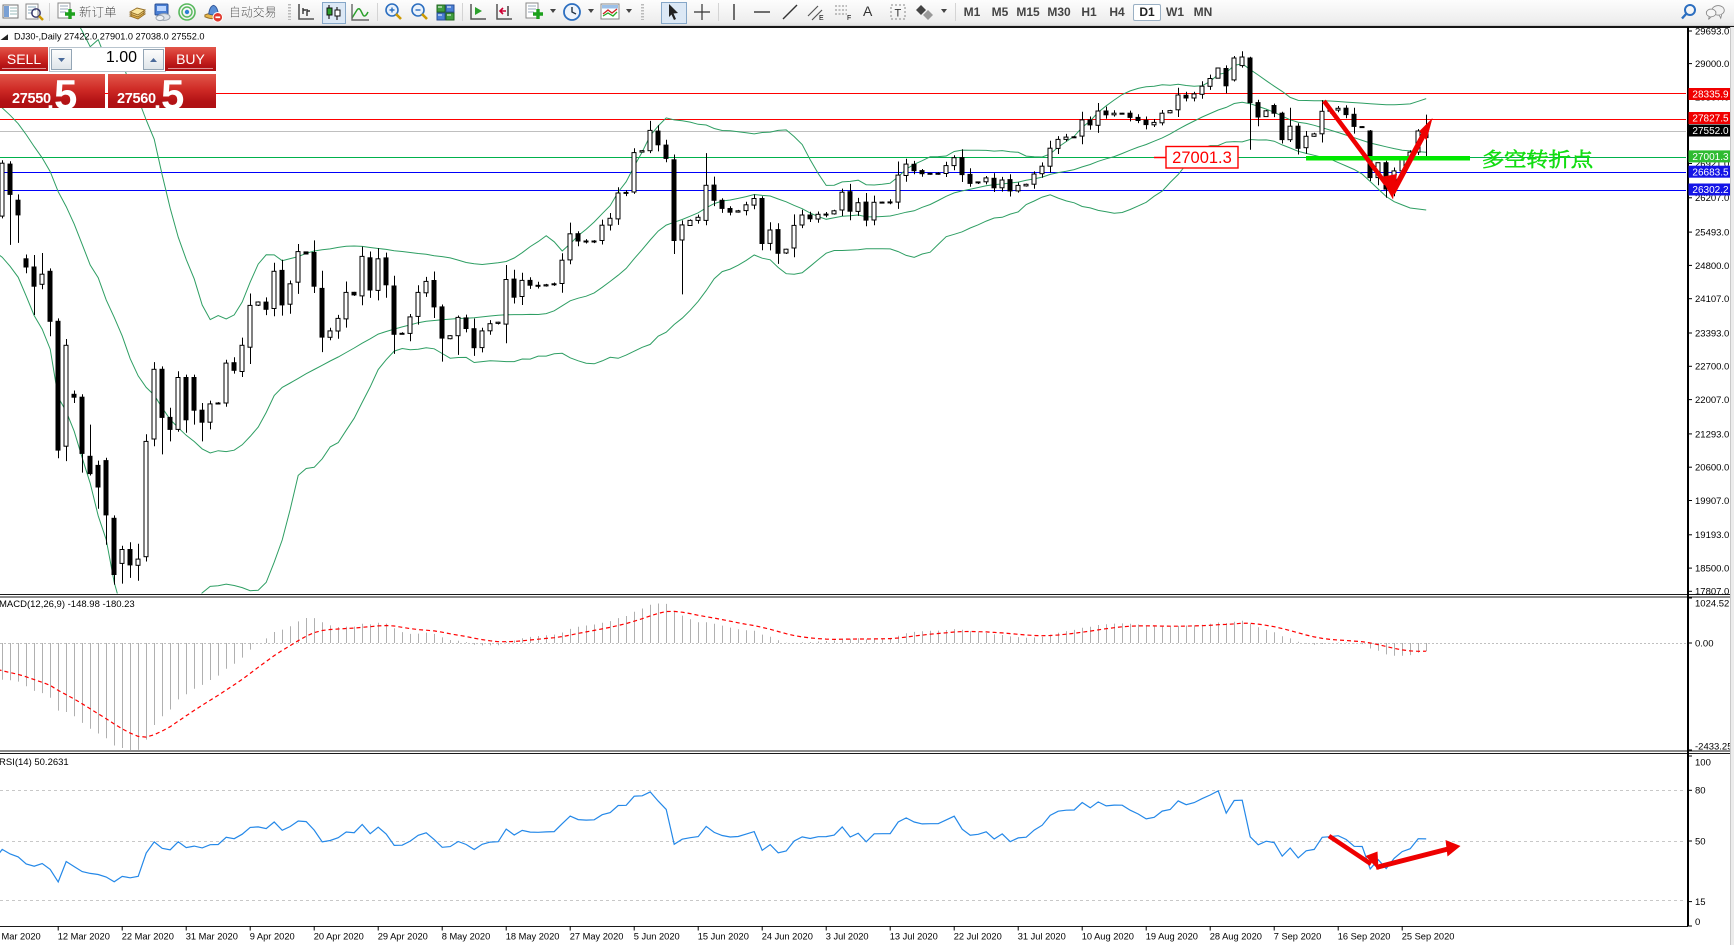  I want to click on svg-text: 80, so click(1700, 791).